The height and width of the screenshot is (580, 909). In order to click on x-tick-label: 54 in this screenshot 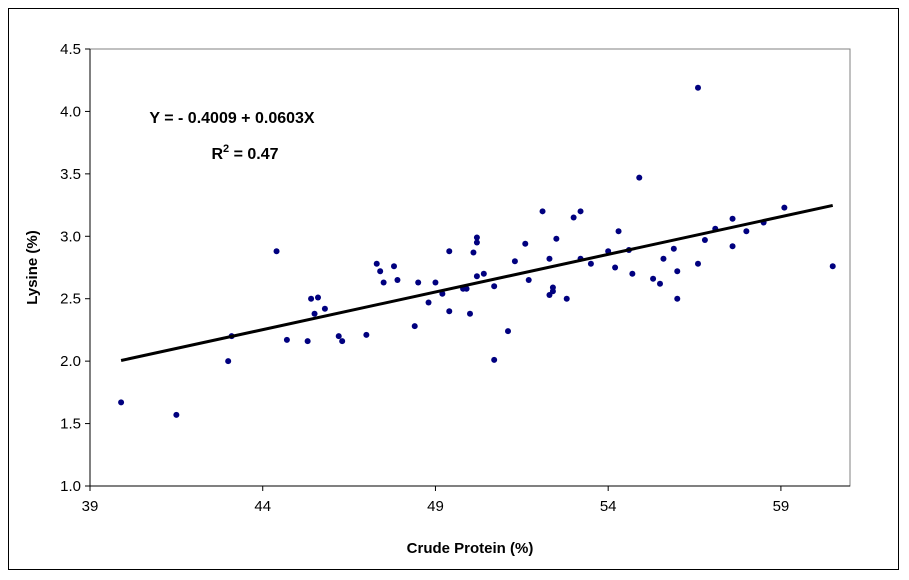, I will do `click(608, 506)`.